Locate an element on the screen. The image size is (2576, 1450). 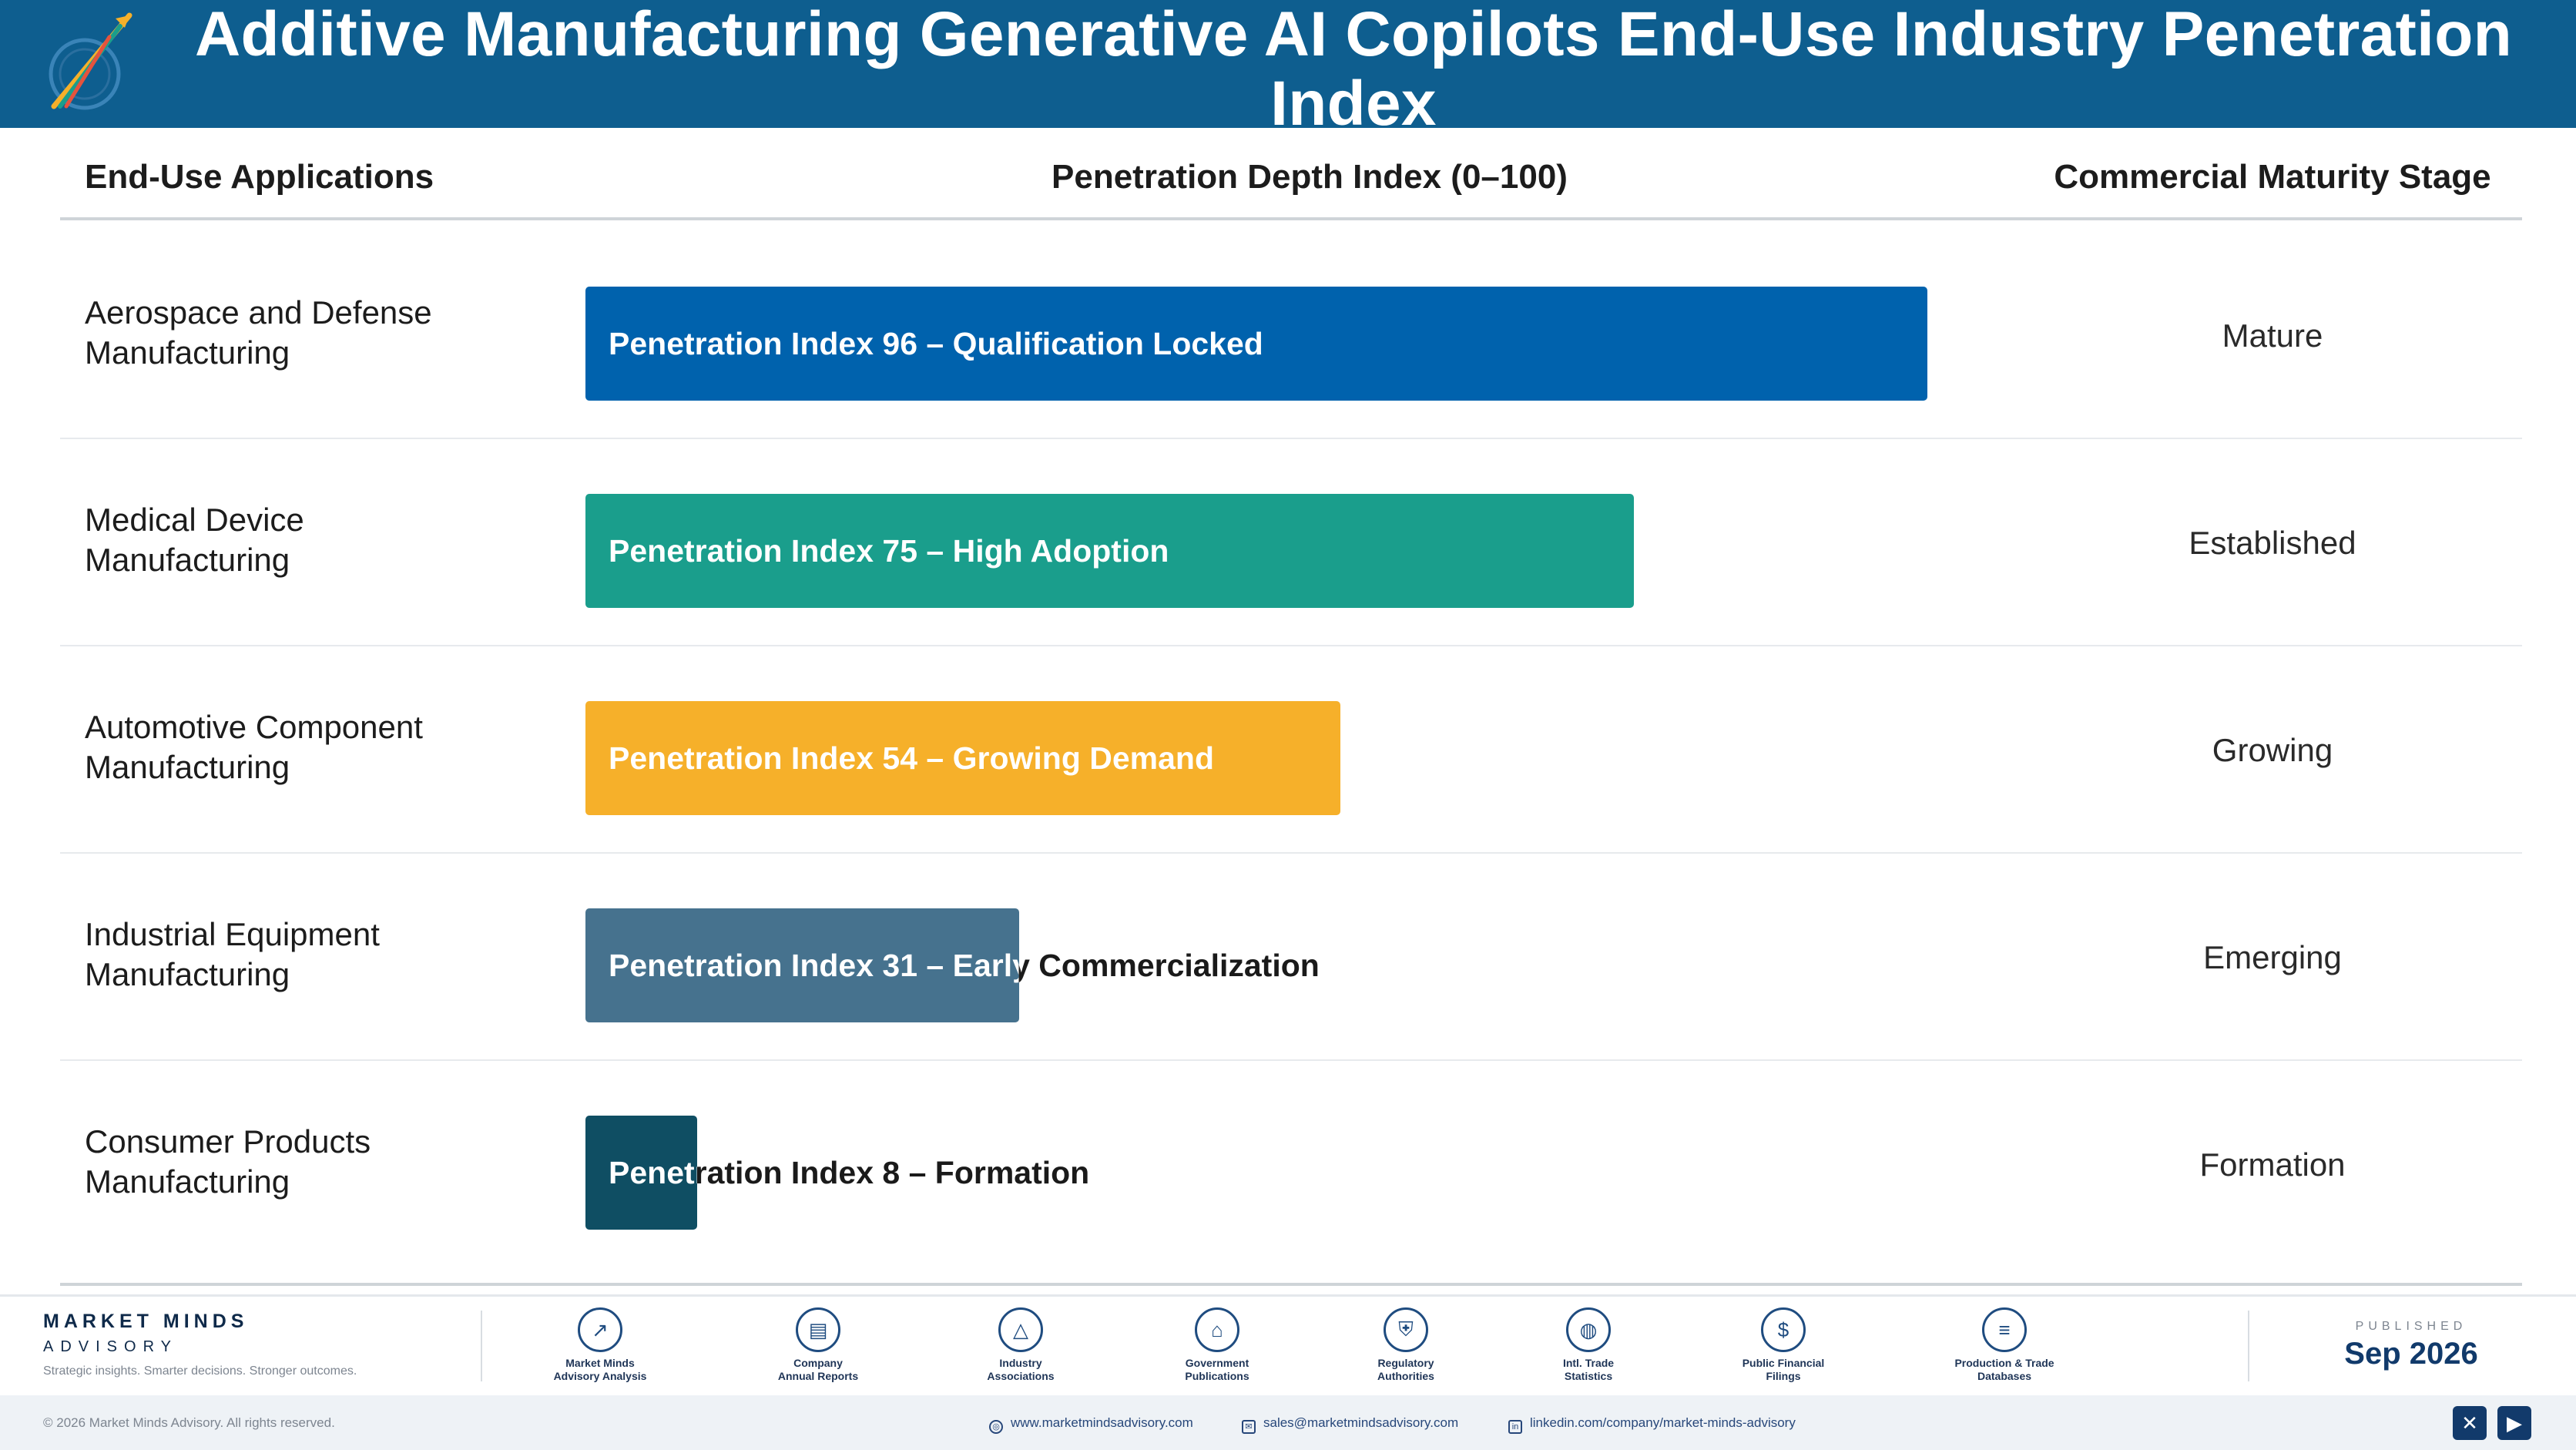
stage-label: Growing is located at coordinates (2272, 750).